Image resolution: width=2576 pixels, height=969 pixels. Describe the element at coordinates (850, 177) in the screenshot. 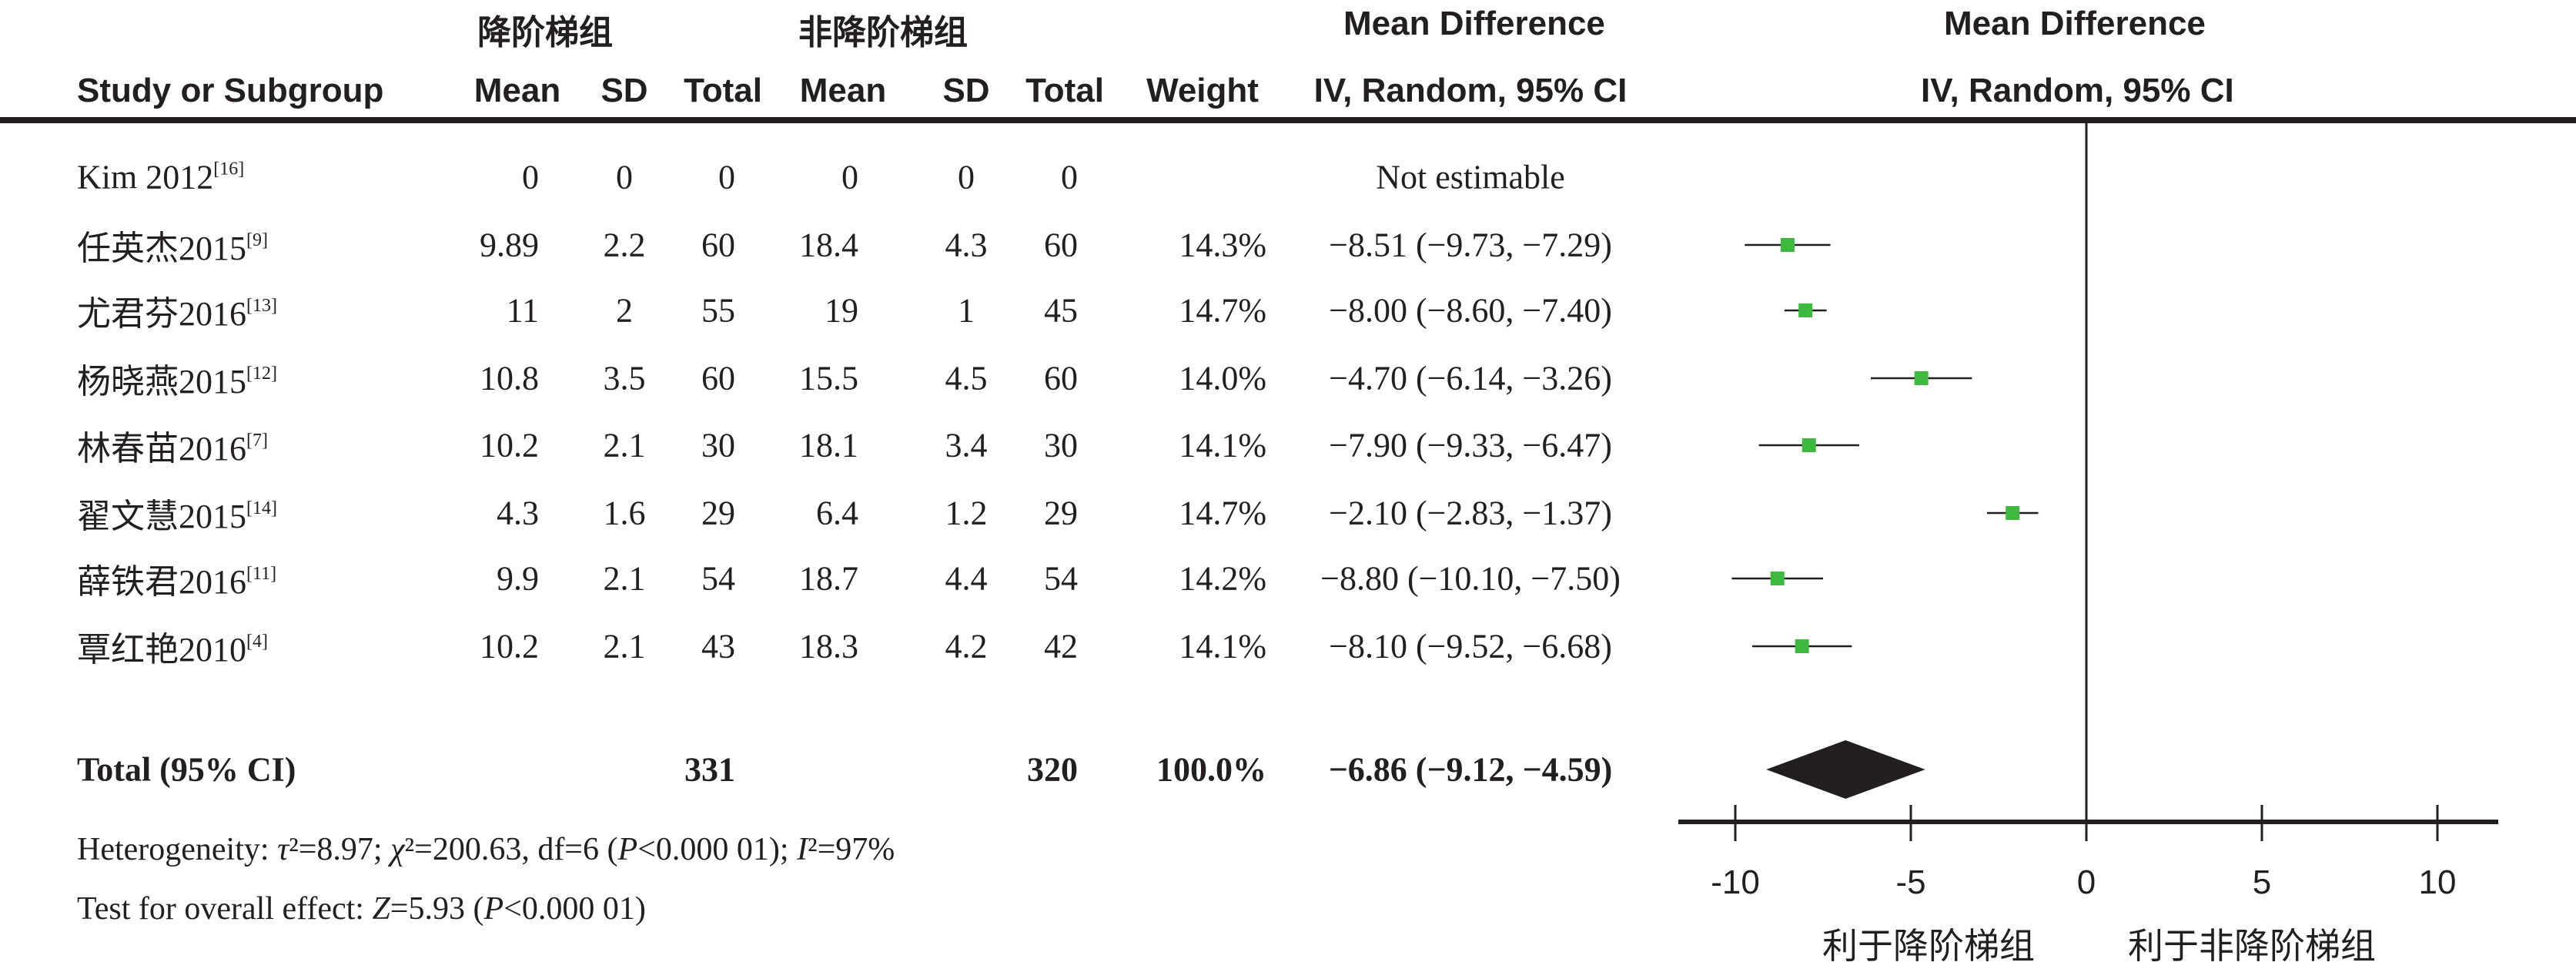

I see `cell-m2: 0` at that location.